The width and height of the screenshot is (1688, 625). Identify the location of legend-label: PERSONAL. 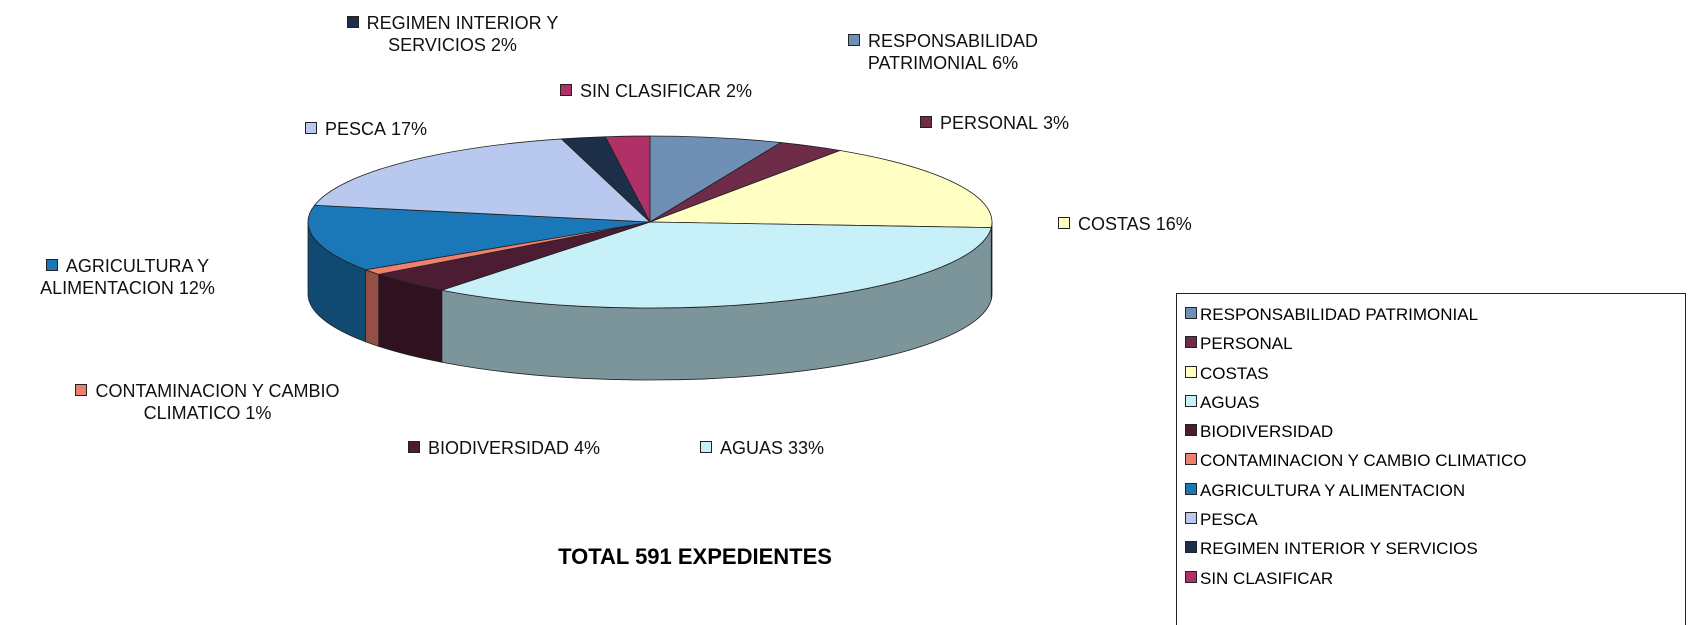
(1246, 344).